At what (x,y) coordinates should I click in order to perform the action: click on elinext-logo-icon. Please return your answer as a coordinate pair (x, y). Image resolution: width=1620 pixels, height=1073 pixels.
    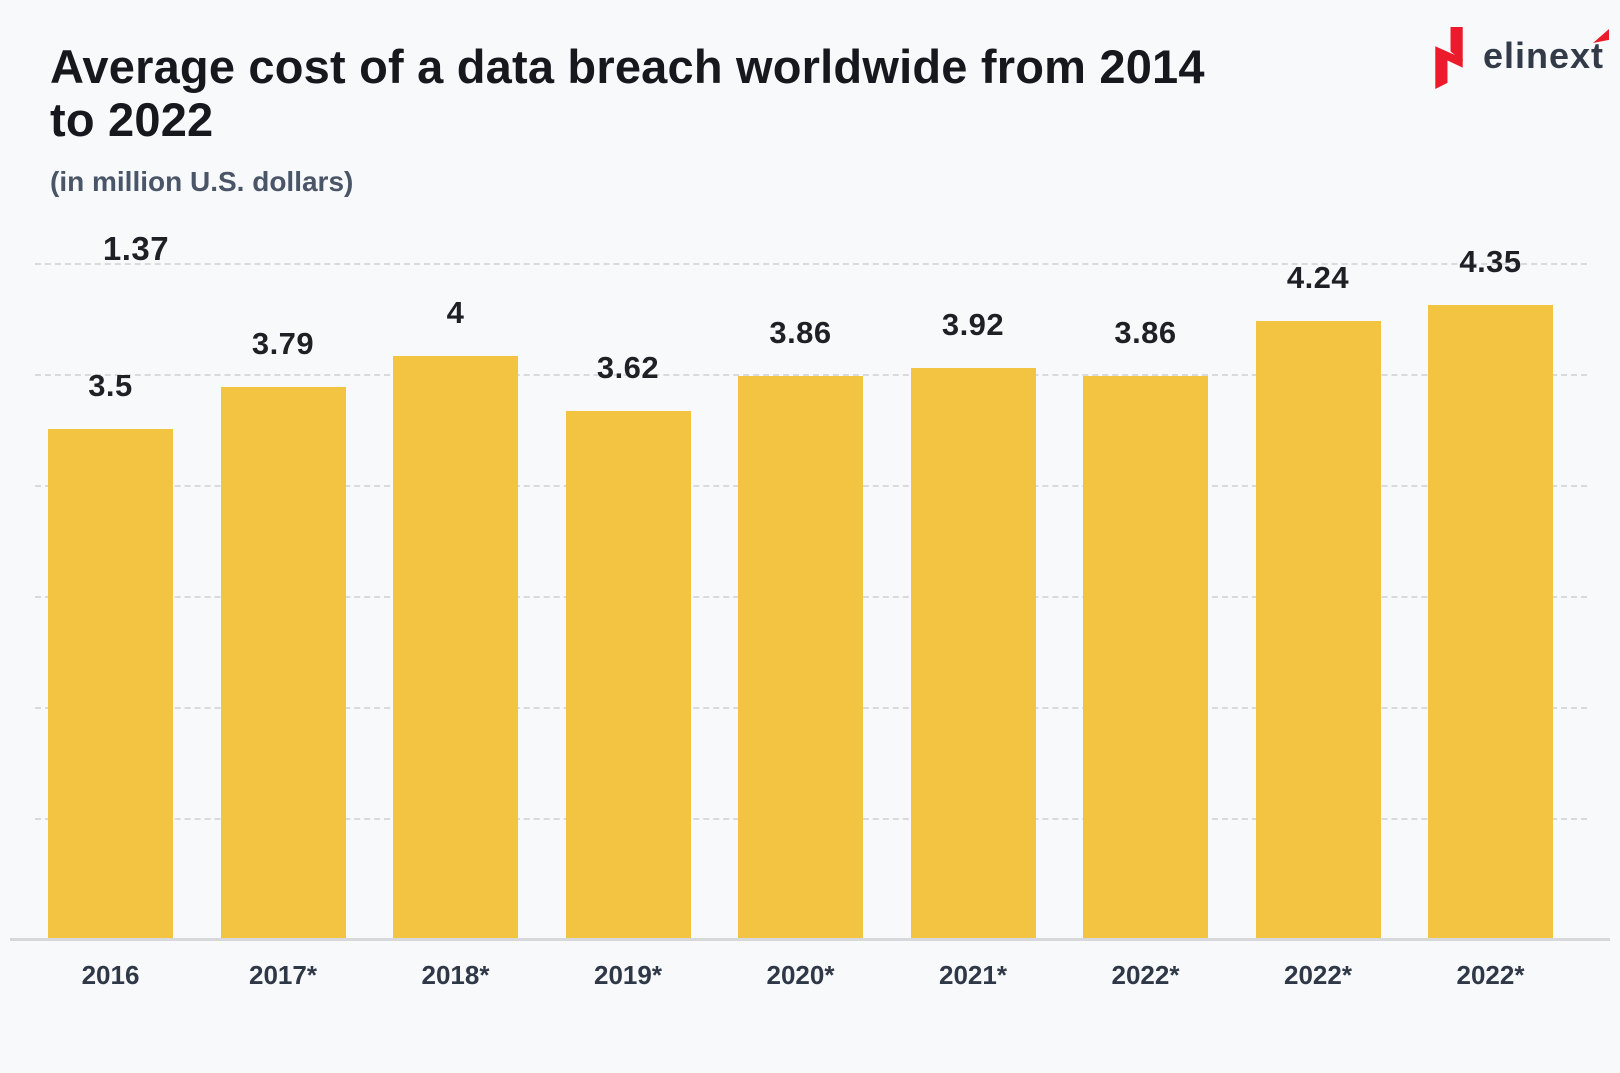
    Looking at the image, I should click on (1449, 58).